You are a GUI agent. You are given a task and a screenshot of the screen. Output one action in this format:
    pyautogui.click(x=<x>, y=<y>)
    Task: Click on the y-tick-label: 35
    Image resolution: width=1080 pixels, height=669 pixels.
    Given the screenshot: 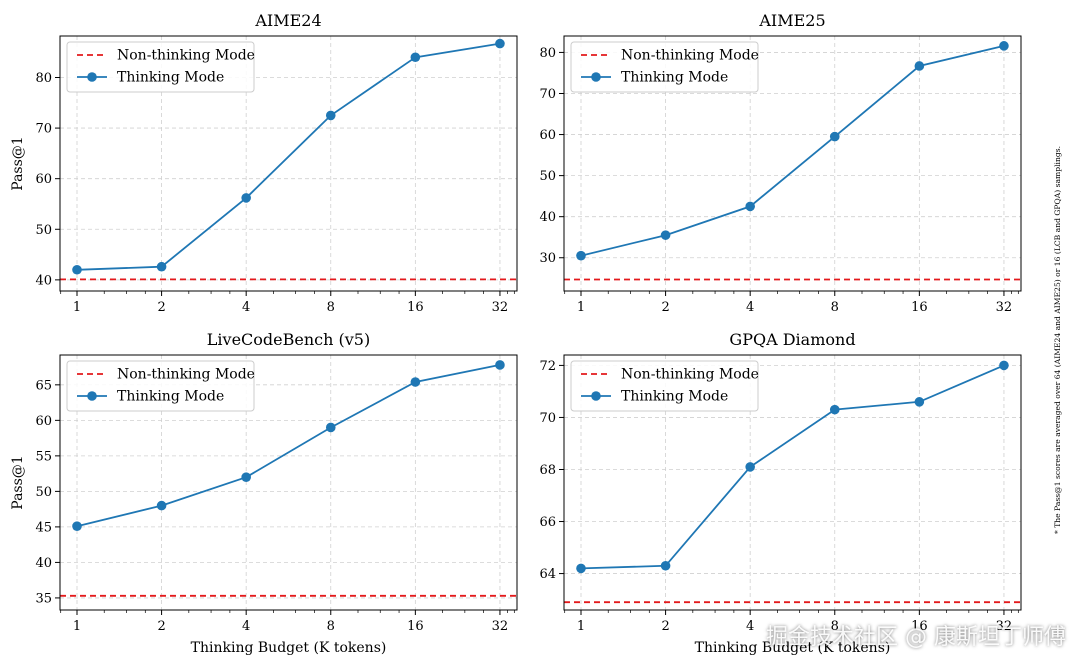 What is the action you would take?
    pyautogui.click(x=43, y=598)
    